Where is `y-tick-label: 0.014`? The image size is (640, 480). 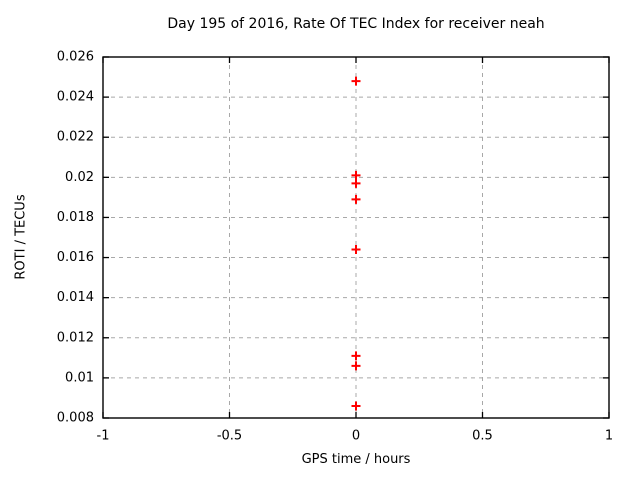 y-tick-label: 0.014 is located at coordinates (75, 297).